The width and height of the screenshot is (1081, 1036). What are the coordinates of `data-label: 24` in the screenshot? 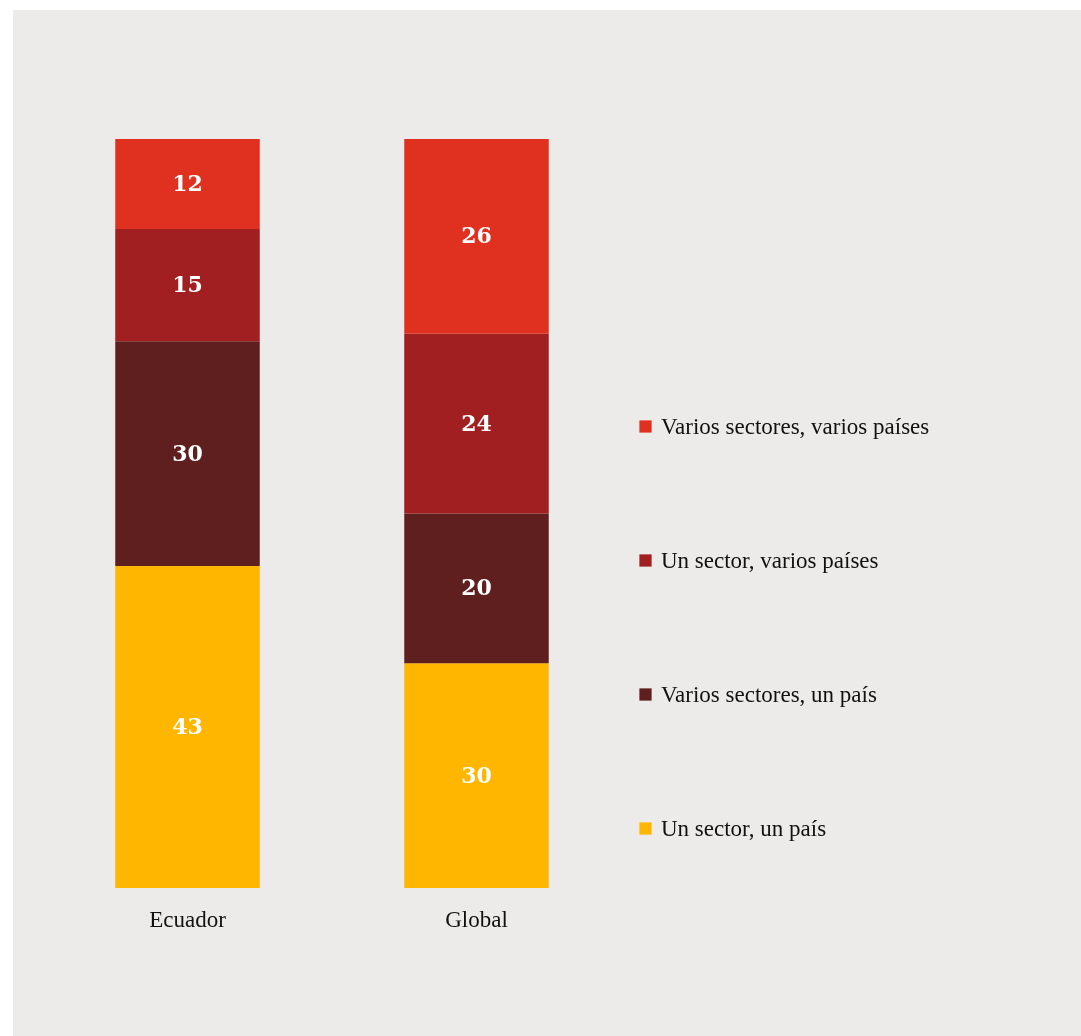 It's located at (476, 422).